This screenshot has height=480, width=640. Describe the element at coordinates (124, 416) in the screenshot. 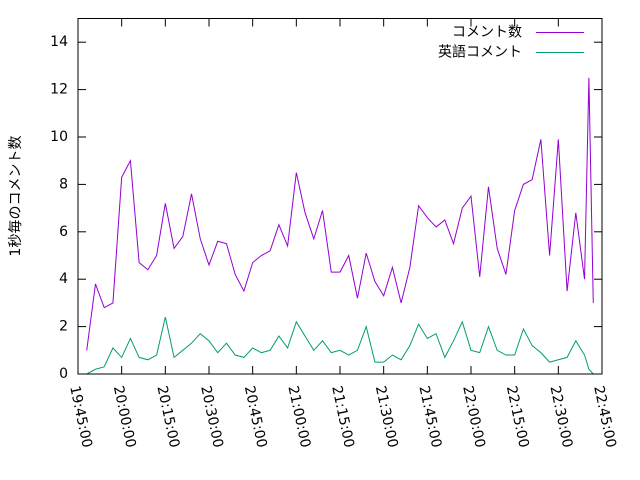

I see `x-tick-label: 20:00:00` at that location.